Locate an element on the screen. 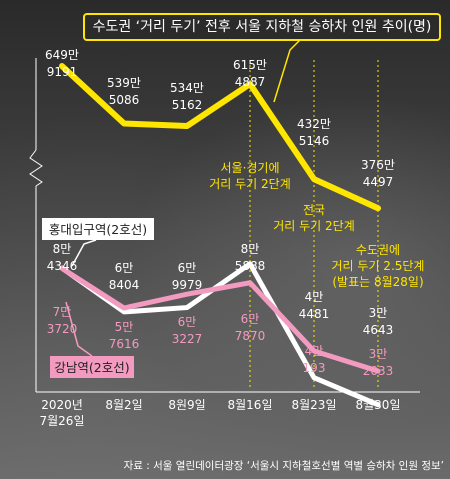 The height and width of the screenshot is (479, 450). legend-box-gangnam is located at coordinates (92, 367).